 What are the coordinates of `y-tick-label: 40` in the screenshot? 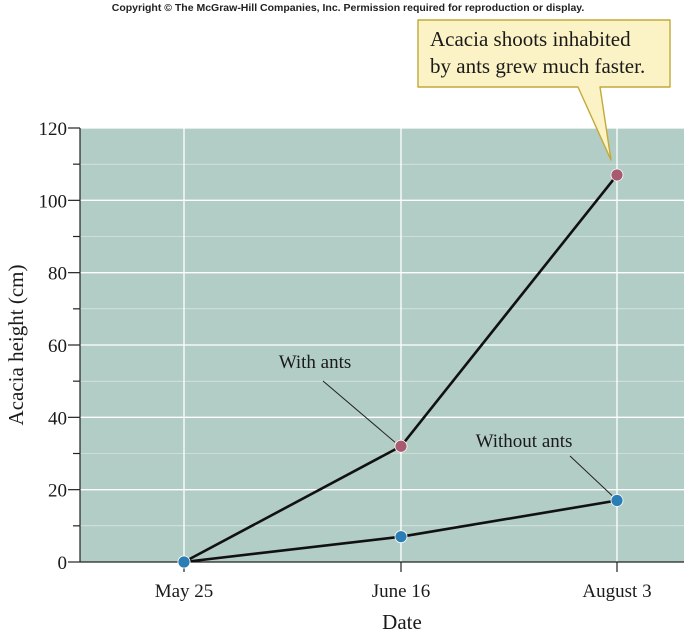 It's located at (57, 418).